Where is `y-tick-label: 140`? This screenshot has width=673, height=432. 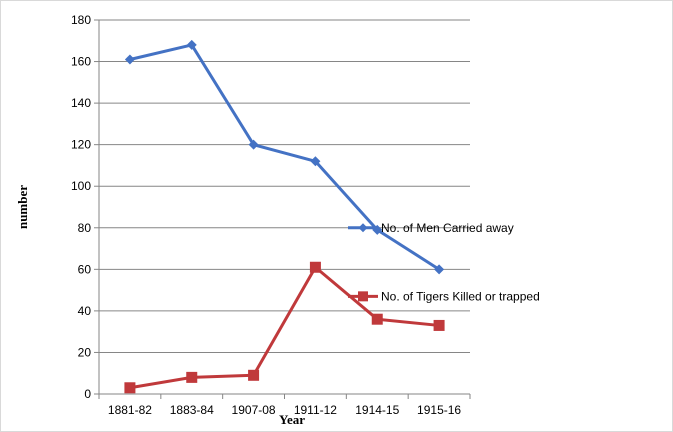
y-tick-label: 140 is located at coordinates (81, 103).